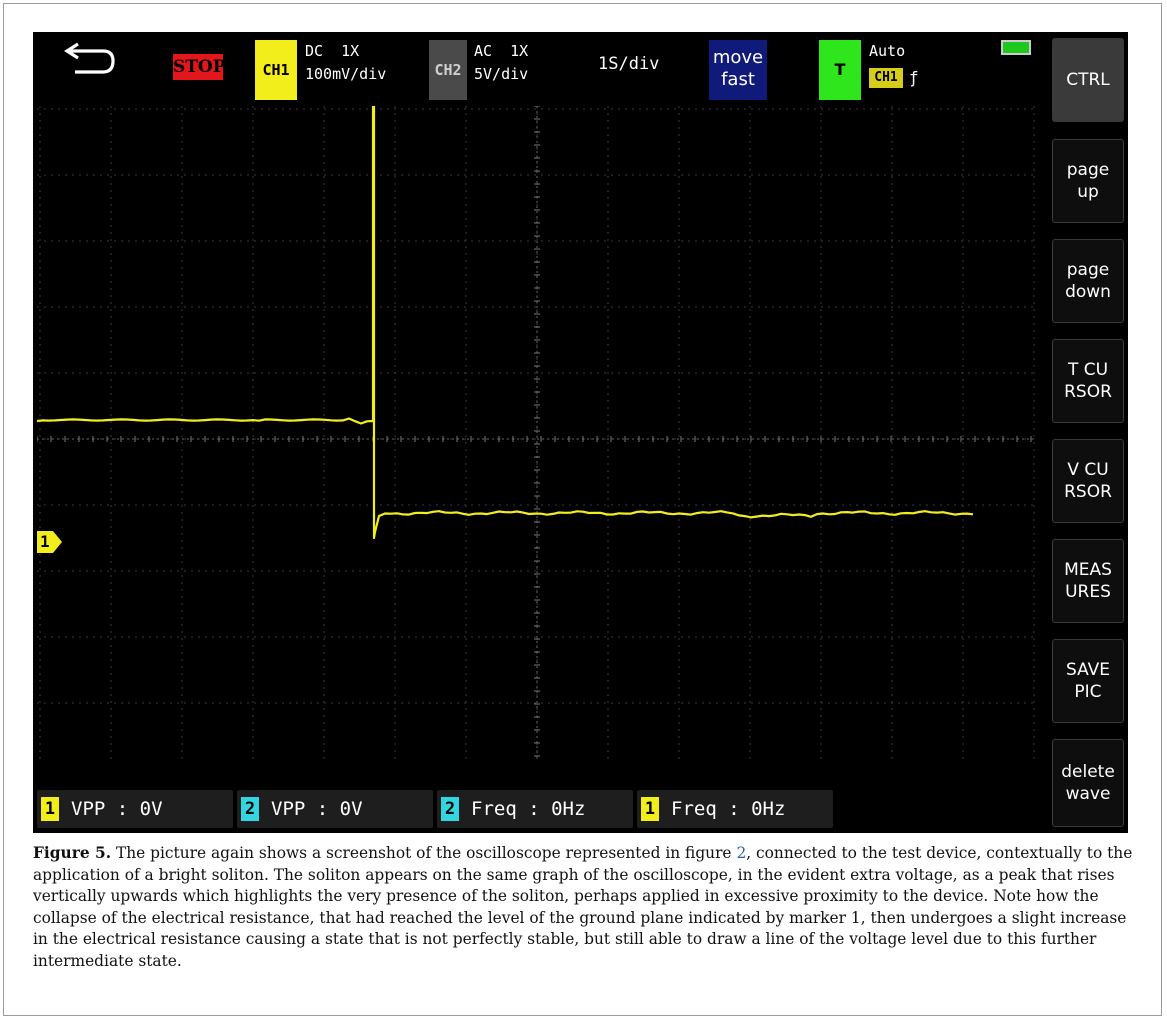  I want to click on trigger-source-badge: CH1, so click(886, 78).